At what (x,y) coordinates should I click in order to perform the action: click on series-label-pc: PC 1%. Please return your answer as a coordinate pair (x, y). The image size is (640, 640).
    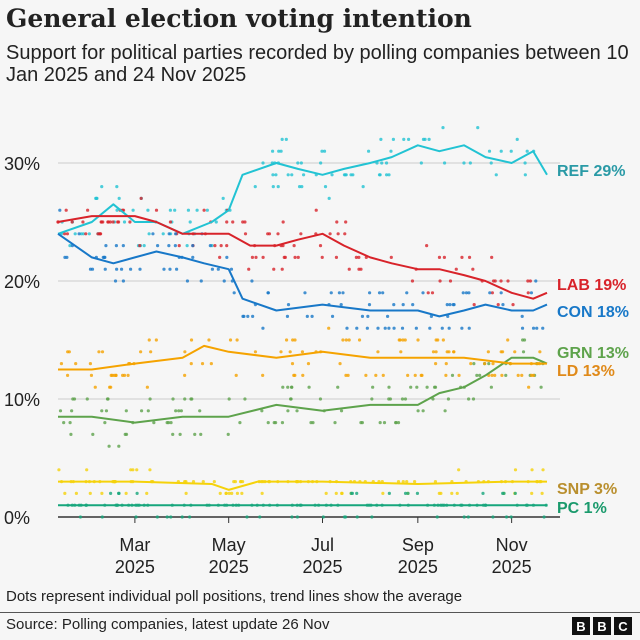
    Looking at the image, I should click on (582, 508).